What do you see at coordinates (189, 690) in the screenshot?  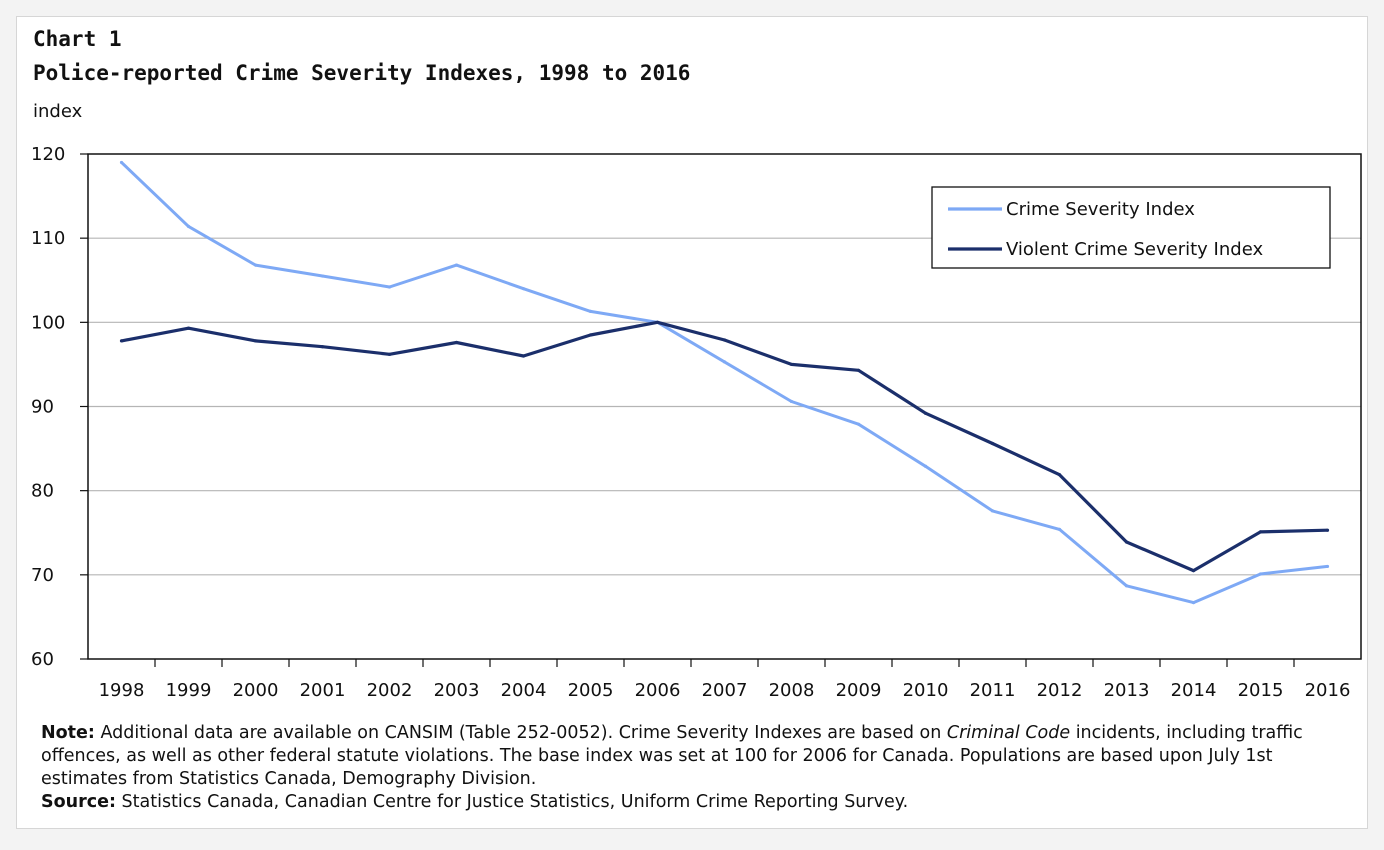 I see `x-tick-label: 1999` at bounding box center [189, 690].